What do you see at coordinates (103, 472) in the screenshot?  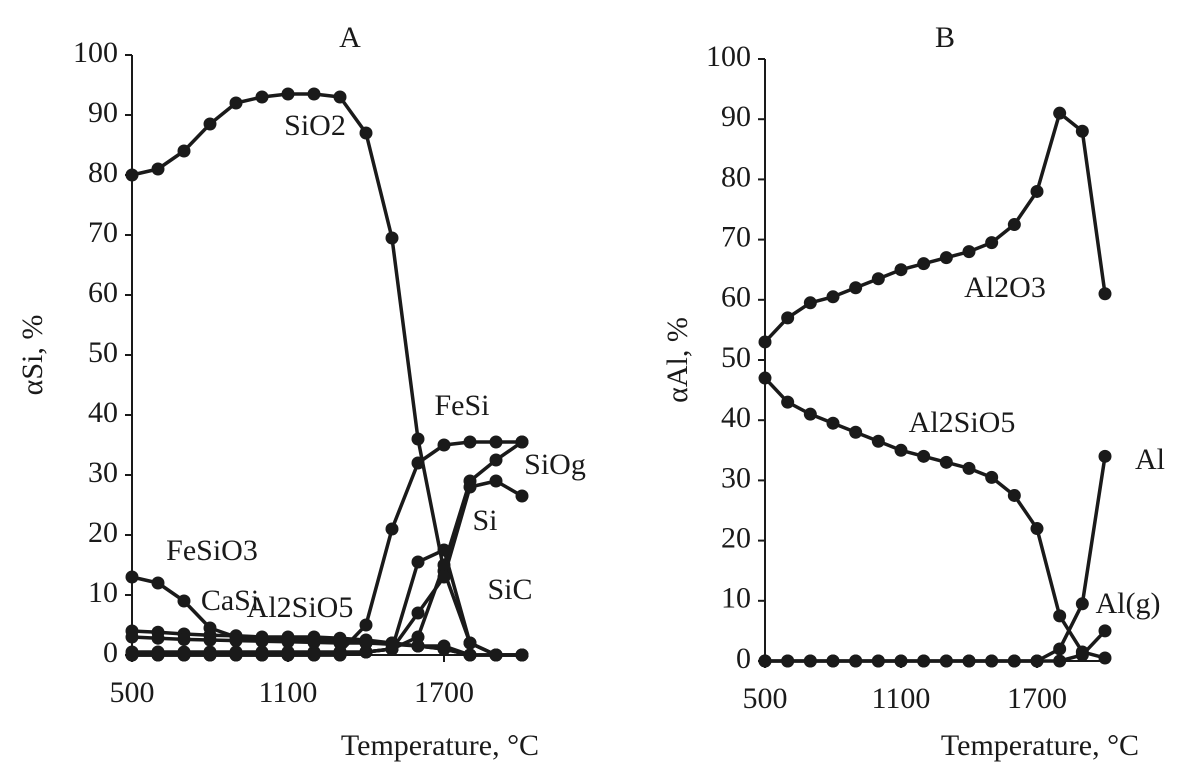 I see `y-tick-label: 30` at bounding box center [103, 472].